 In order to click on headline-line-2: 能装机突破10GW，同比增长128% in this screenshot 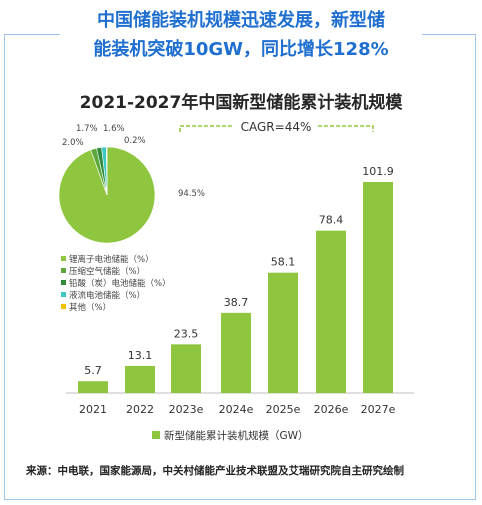, I will do `click(241, 49)`.